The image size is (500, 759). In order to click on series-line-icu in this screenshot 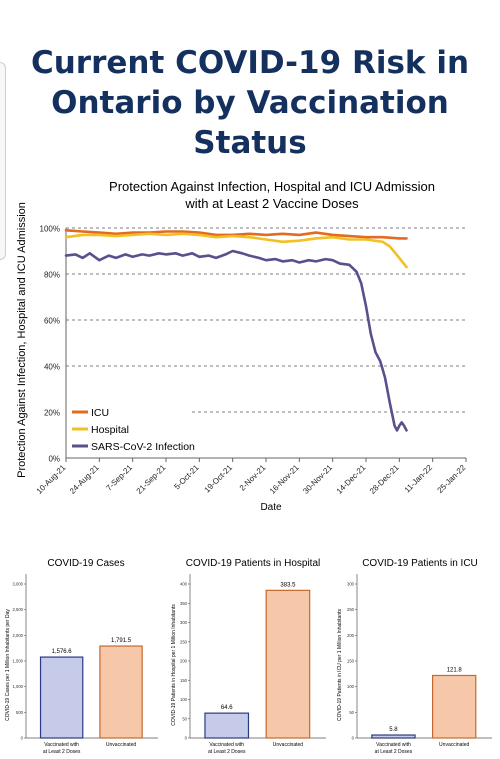, I will do `click(236, 234)`.